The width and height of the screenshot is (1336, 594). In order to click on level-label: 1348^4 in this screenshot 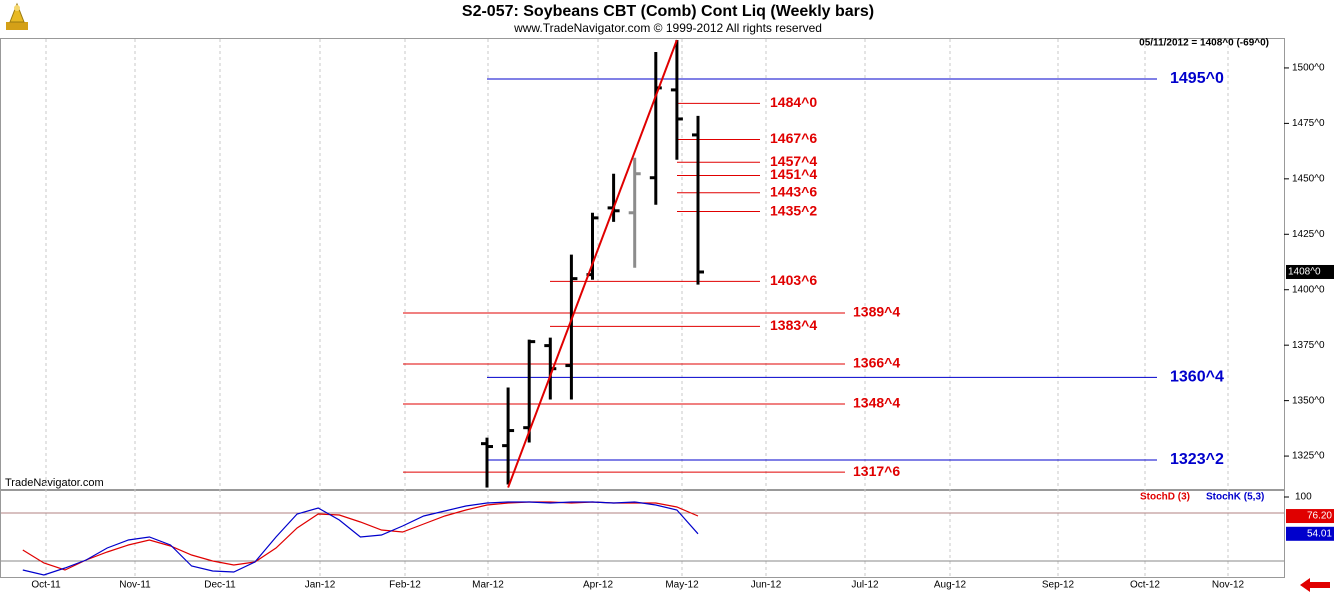, I will do `click(876, 403)`.